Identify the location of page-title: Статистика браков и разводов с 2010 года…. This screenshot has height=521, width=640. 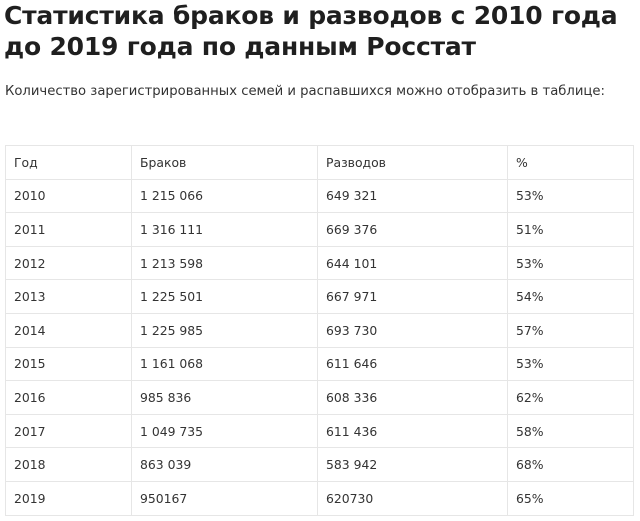
(311, 31).